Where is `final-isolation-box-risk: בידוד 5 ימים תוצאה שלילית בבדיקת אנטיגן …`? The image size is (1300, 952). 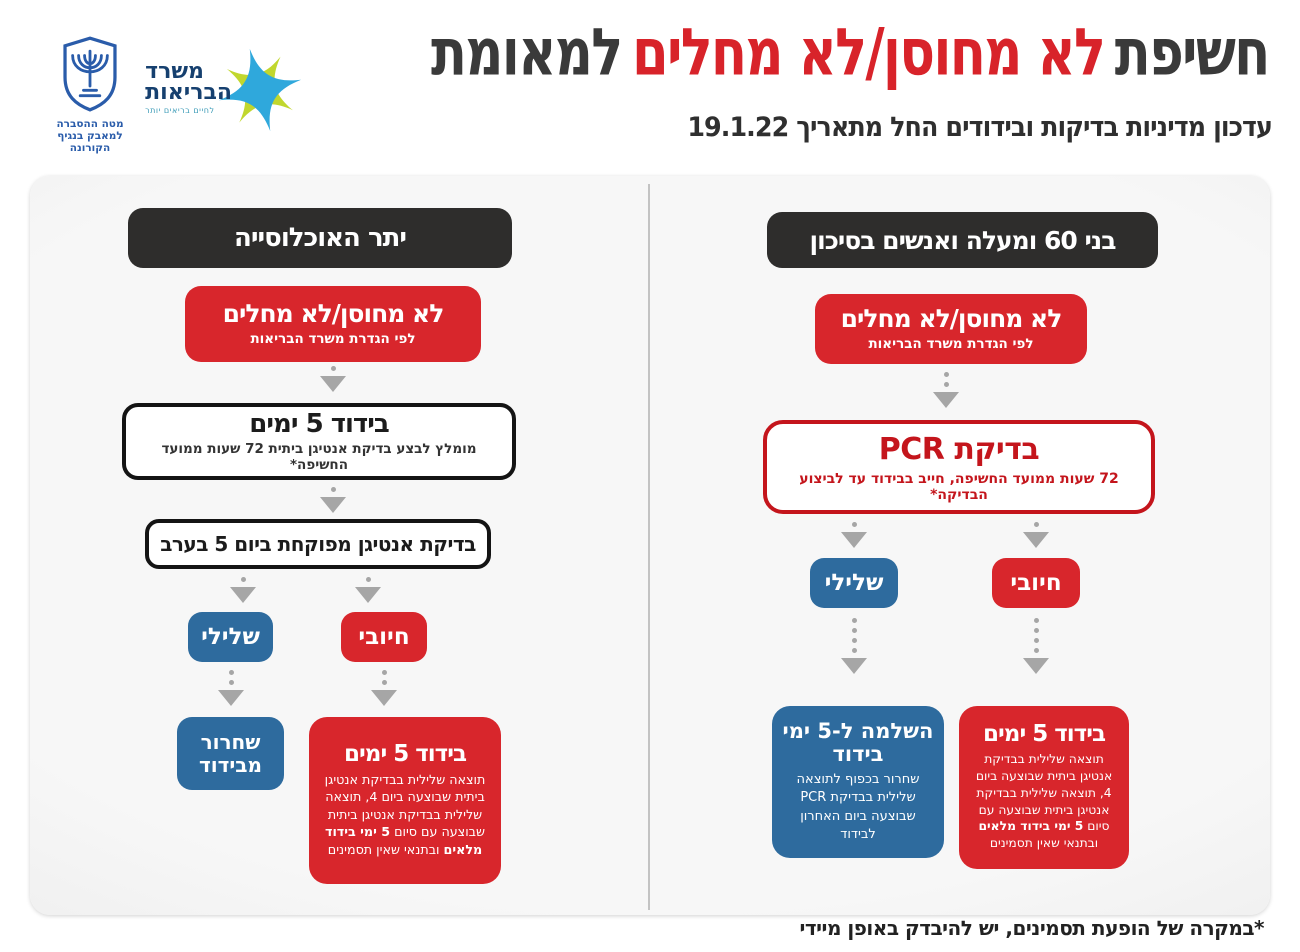
final-isolation-box-risk: בידוד 5 ימים תוצאה שלילית בבדיקת אנטיגן … is located at coordinates (1044, 787).